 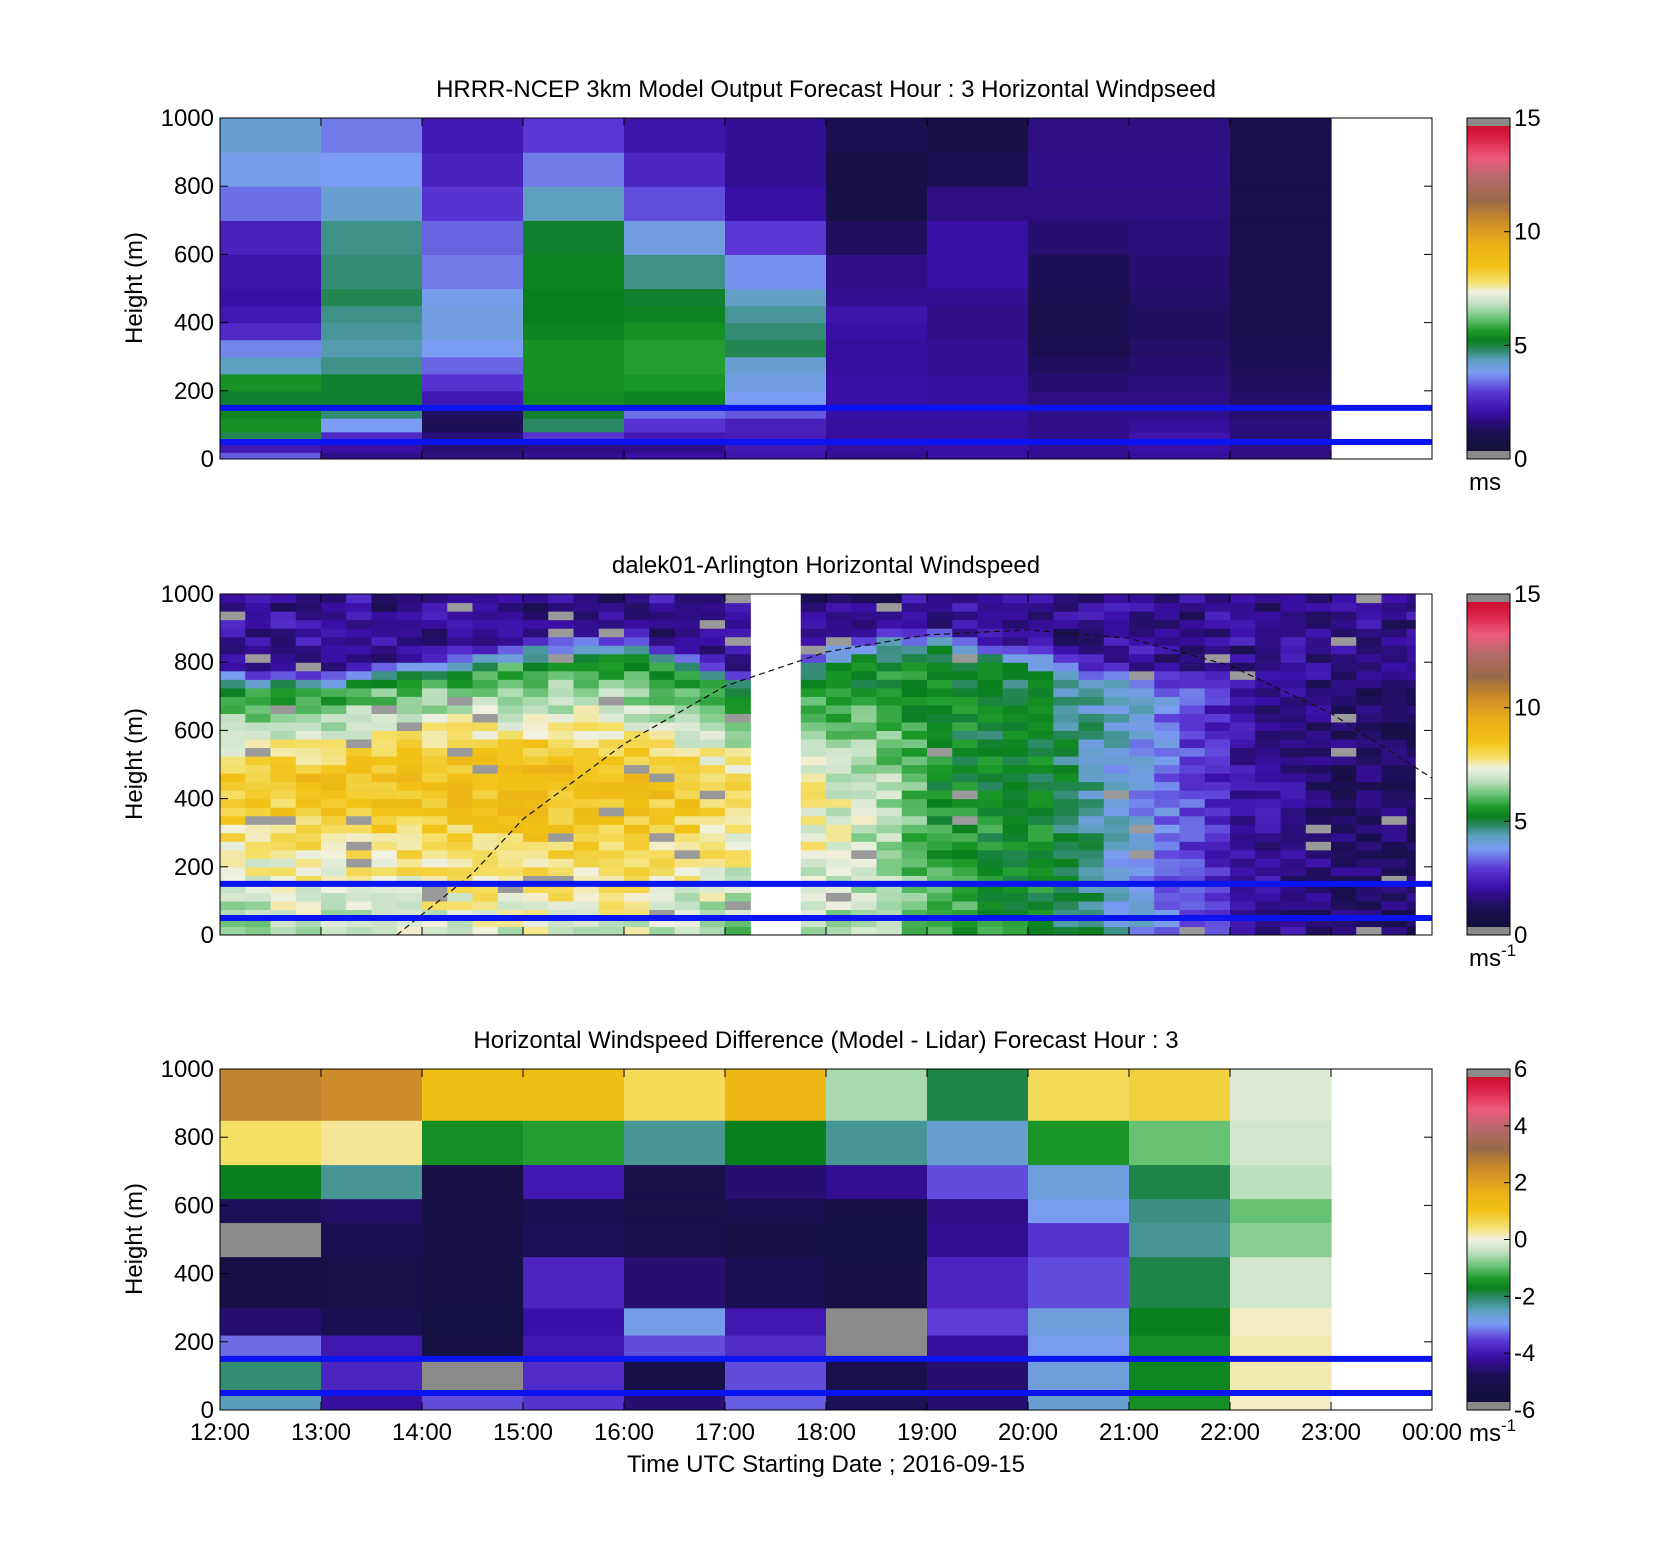 What do you see at coordinates (1488, 288) in the screenshot?
I see `panel-model-colorbar-frame` at bounding box center [1488, 288].